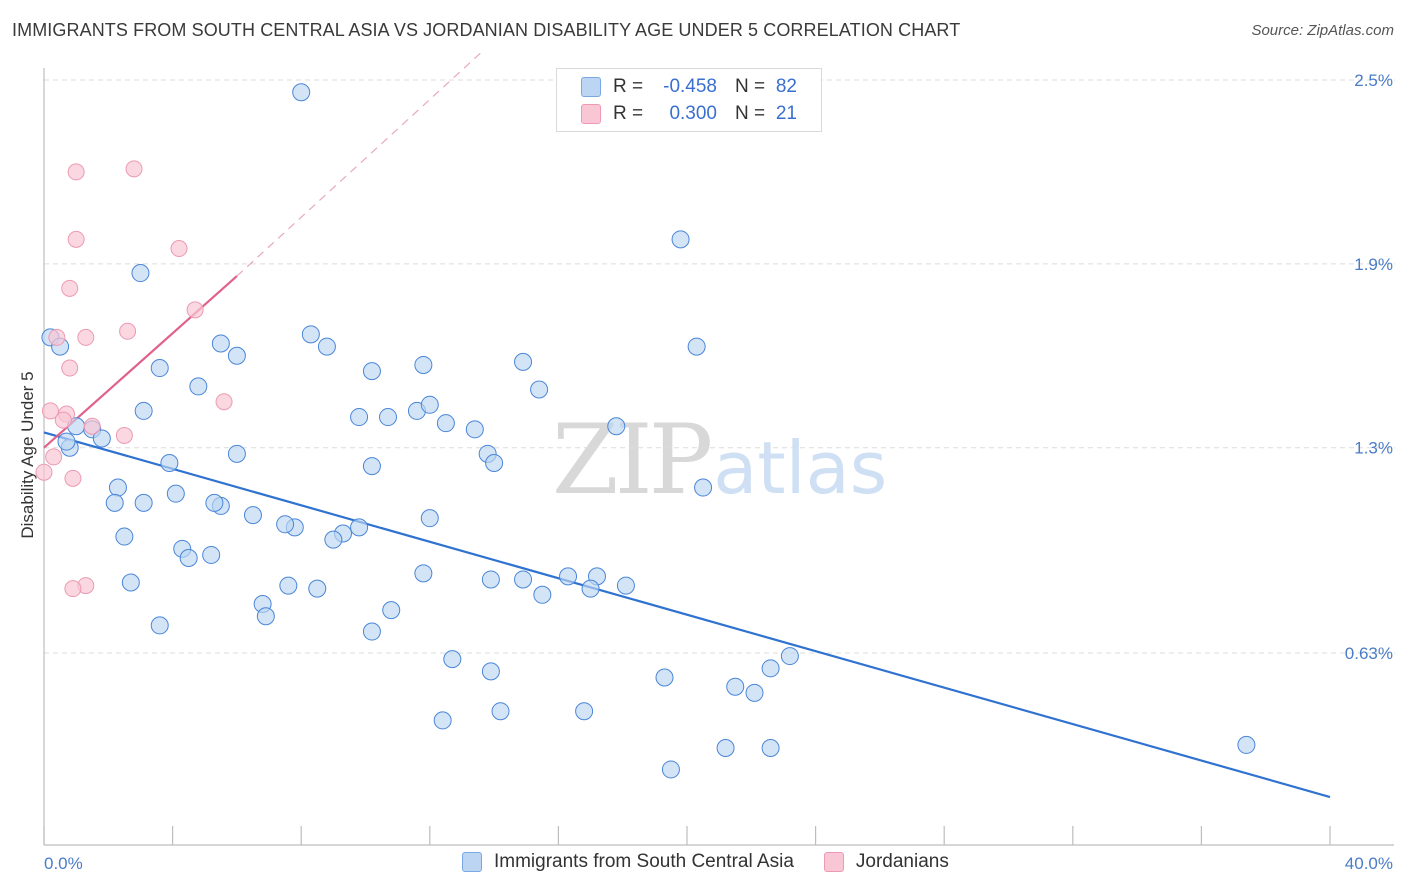  What do you see at coordinates (1373, 80) in the screenshot?
I see `y-tick-label: 2.5%` at bounding box center [1373, 80].